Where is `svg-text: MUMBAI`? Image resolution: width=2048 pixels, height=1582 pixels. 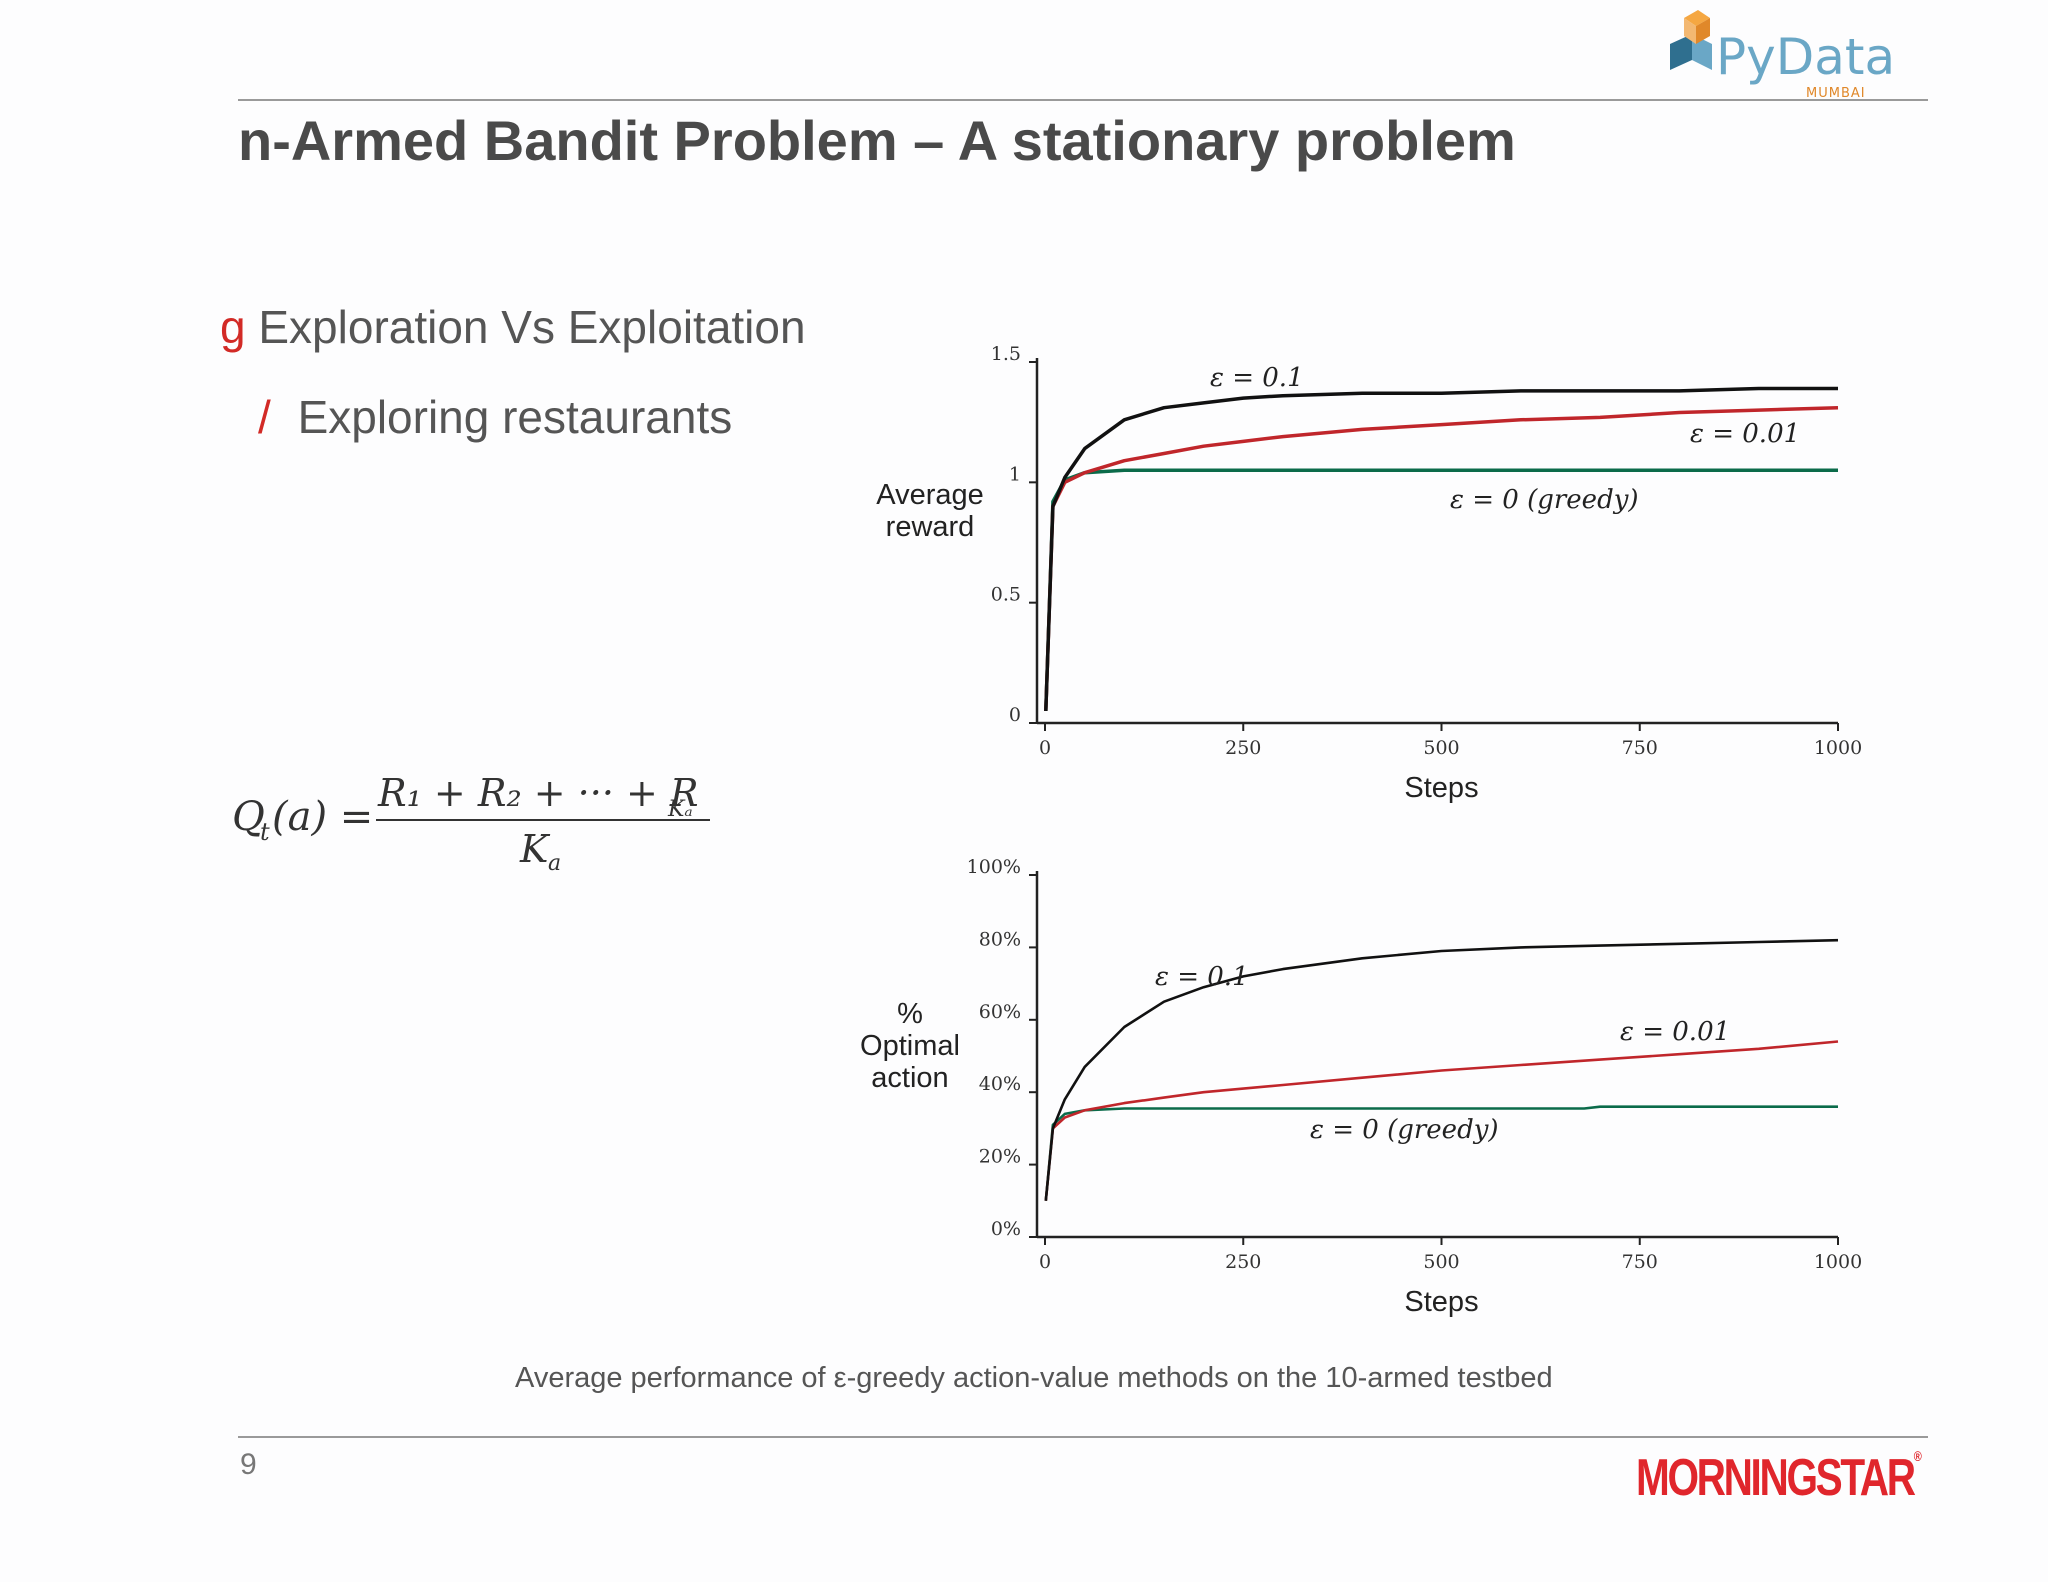
svg-text: MUMBAI is located at coordinates (1836, 93).